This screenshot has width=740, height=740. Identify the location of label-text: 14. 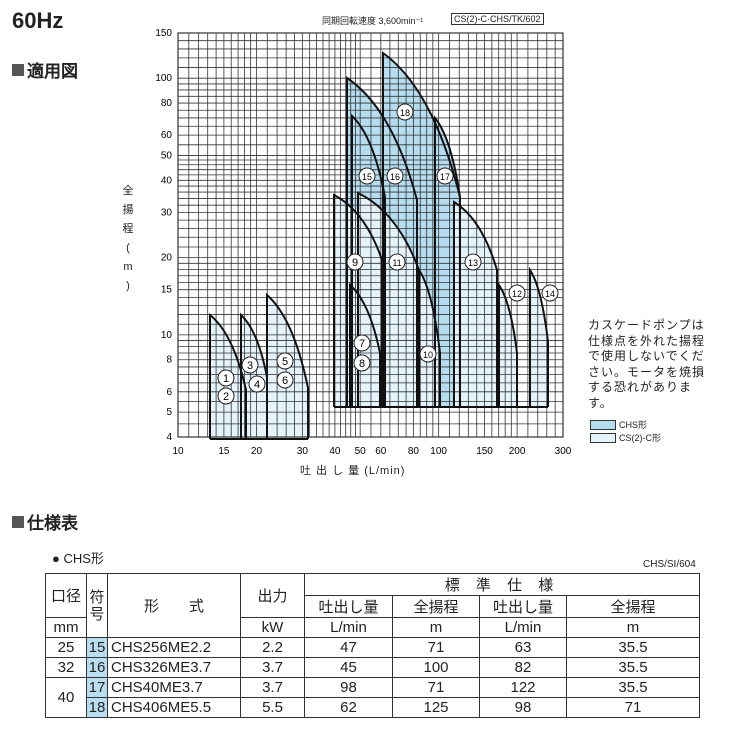
(550, 294).